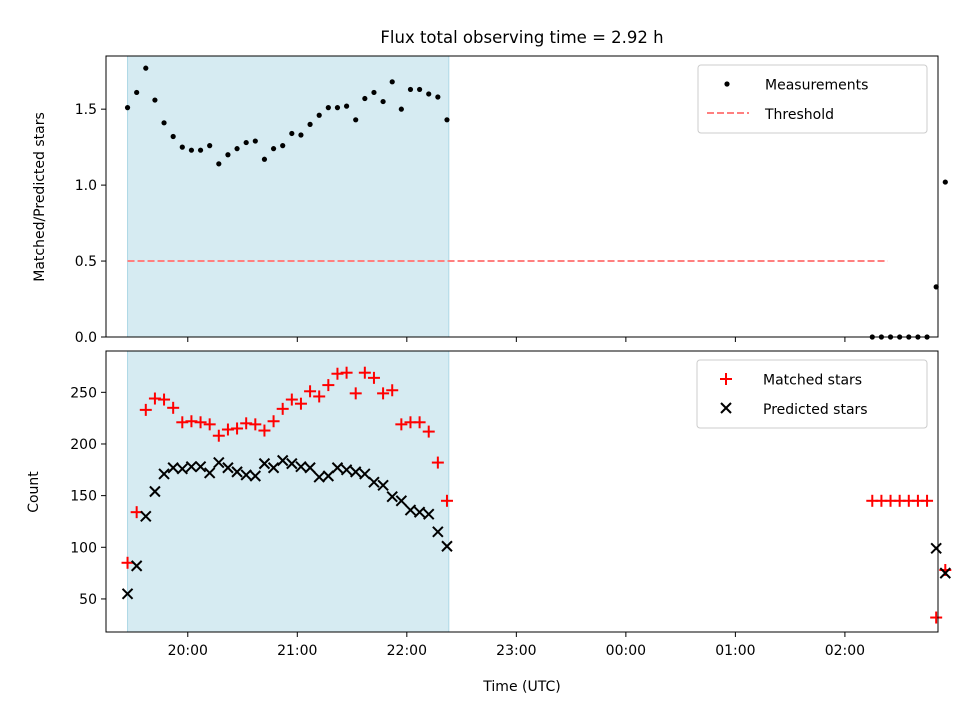 This screenshot has width=960, height=724. What do you see at coordinates (83, 445) in the screenshot?
I see `bottom-y-tick-label: 200` at bounding box center [83, 445].